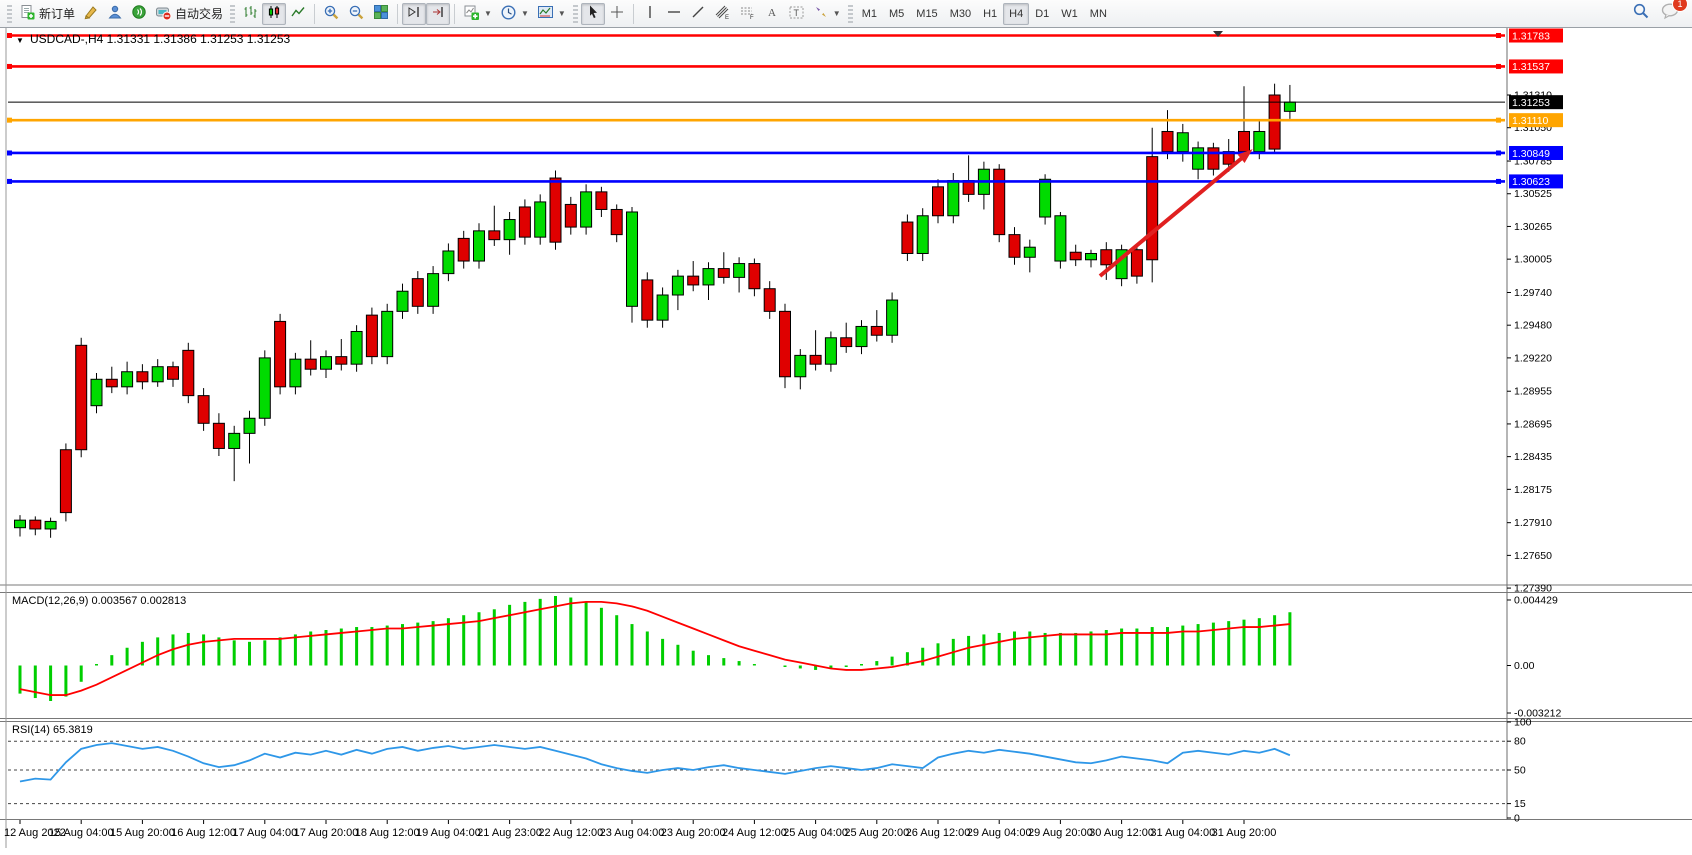 The height and width of the screenshot is (855, 1692). I want to click on crosshair-tool-button, so click(617, 14).